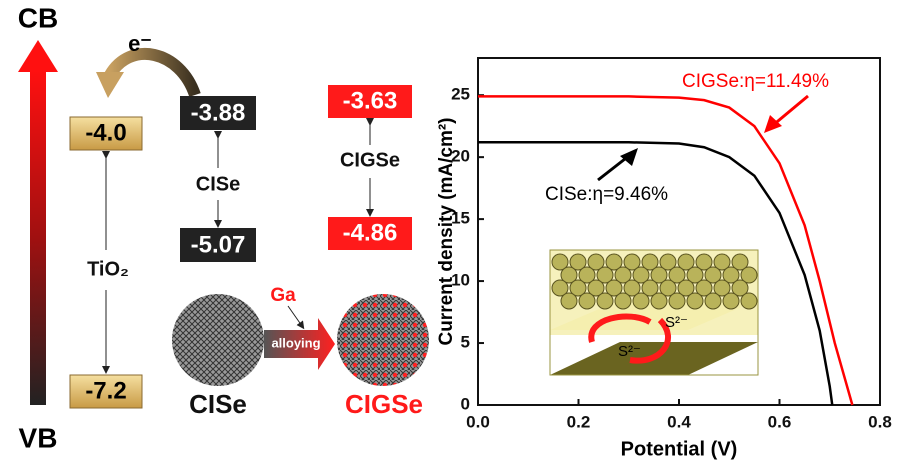  What do you see at coordinates (384, 404) in the screenshot?
I see `cigse-np-label: CIGSe` at bounding box center [384, 404].